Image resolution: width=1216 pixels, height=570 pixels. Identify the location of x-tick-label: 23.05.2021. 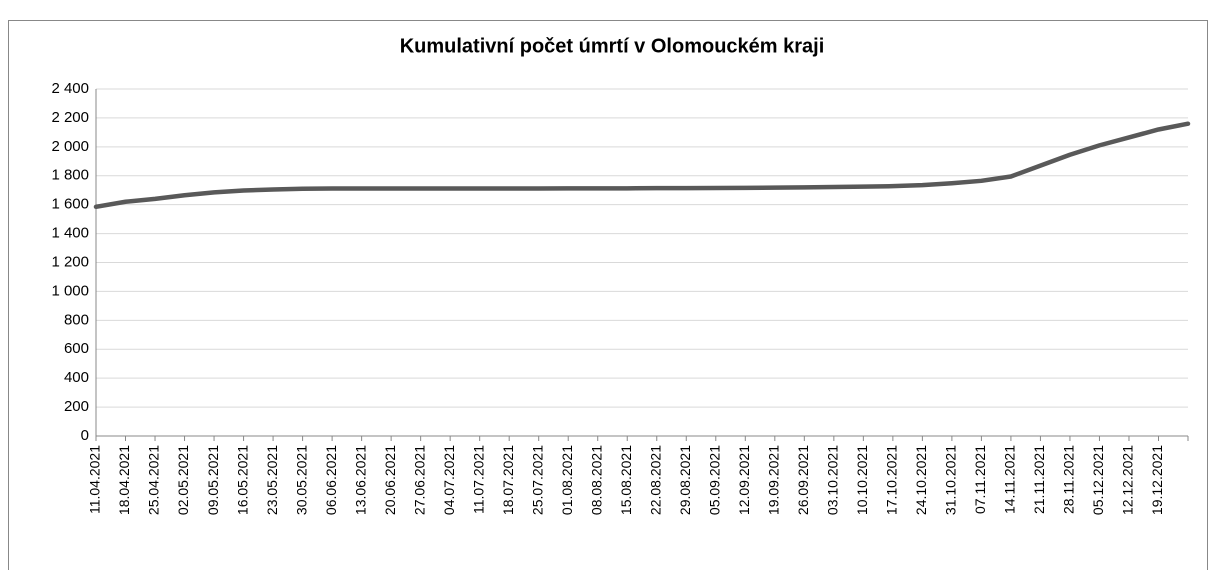
(272, 480).